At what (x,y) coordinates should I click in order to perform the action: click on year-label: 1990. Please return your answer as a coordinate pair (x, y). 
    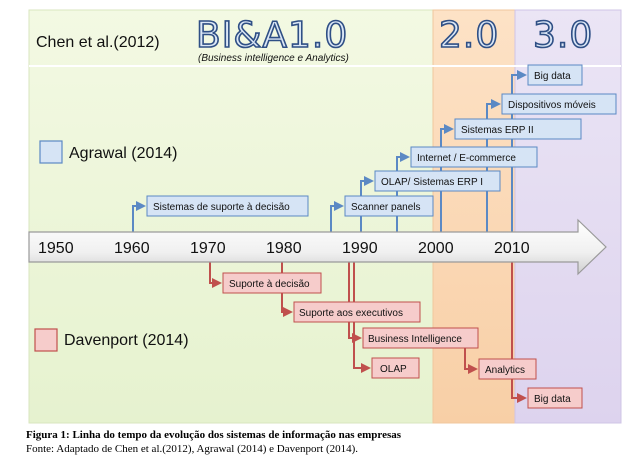
    Looking at the image, I should click on (360, 248).